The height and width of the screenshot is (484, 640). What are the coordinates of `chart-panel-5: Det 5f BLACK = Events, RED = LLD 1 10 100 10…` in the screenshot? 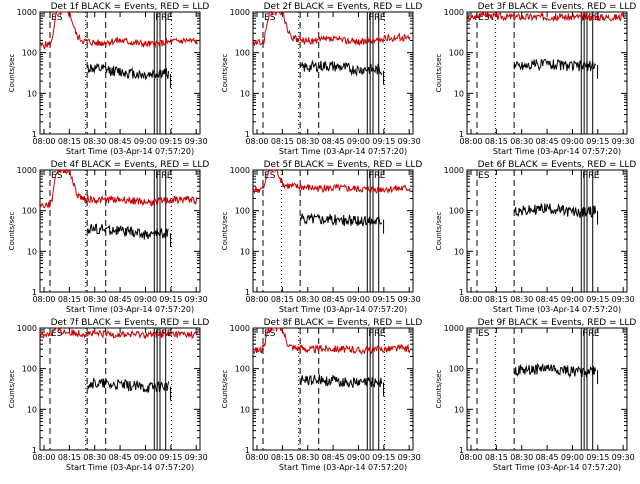 It's located at (321, 237).